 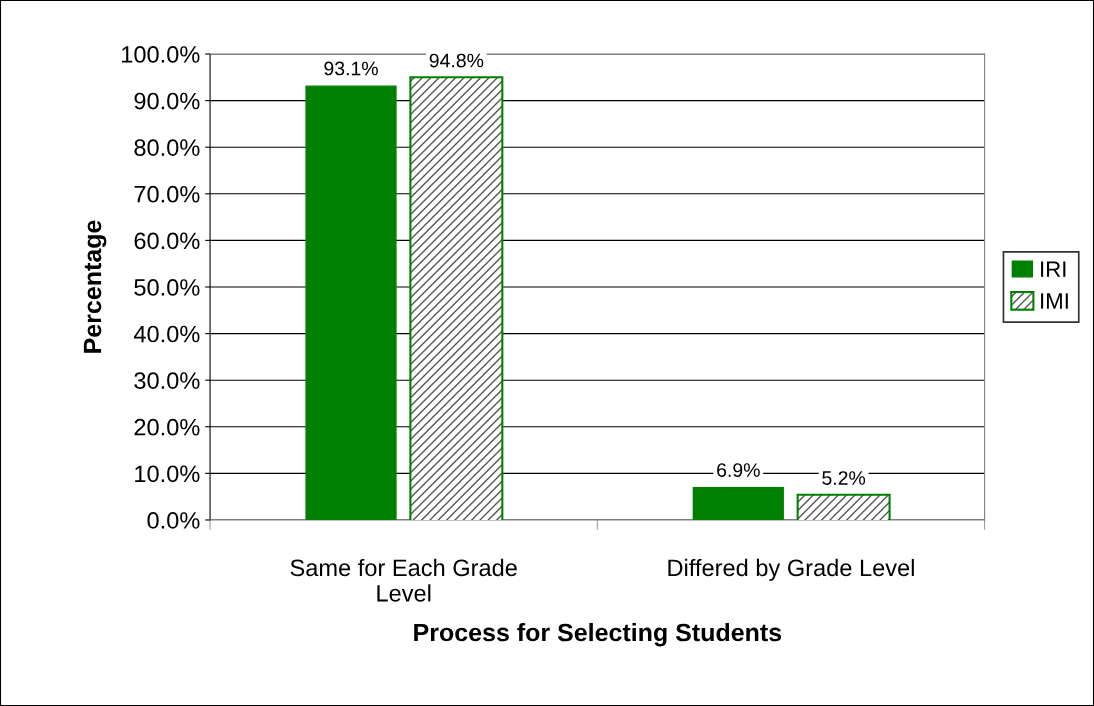 What do you see at coordinates (351, 68) in the screenshot?
I see `data-label: 93.1%` at bounding box center [351, 68].